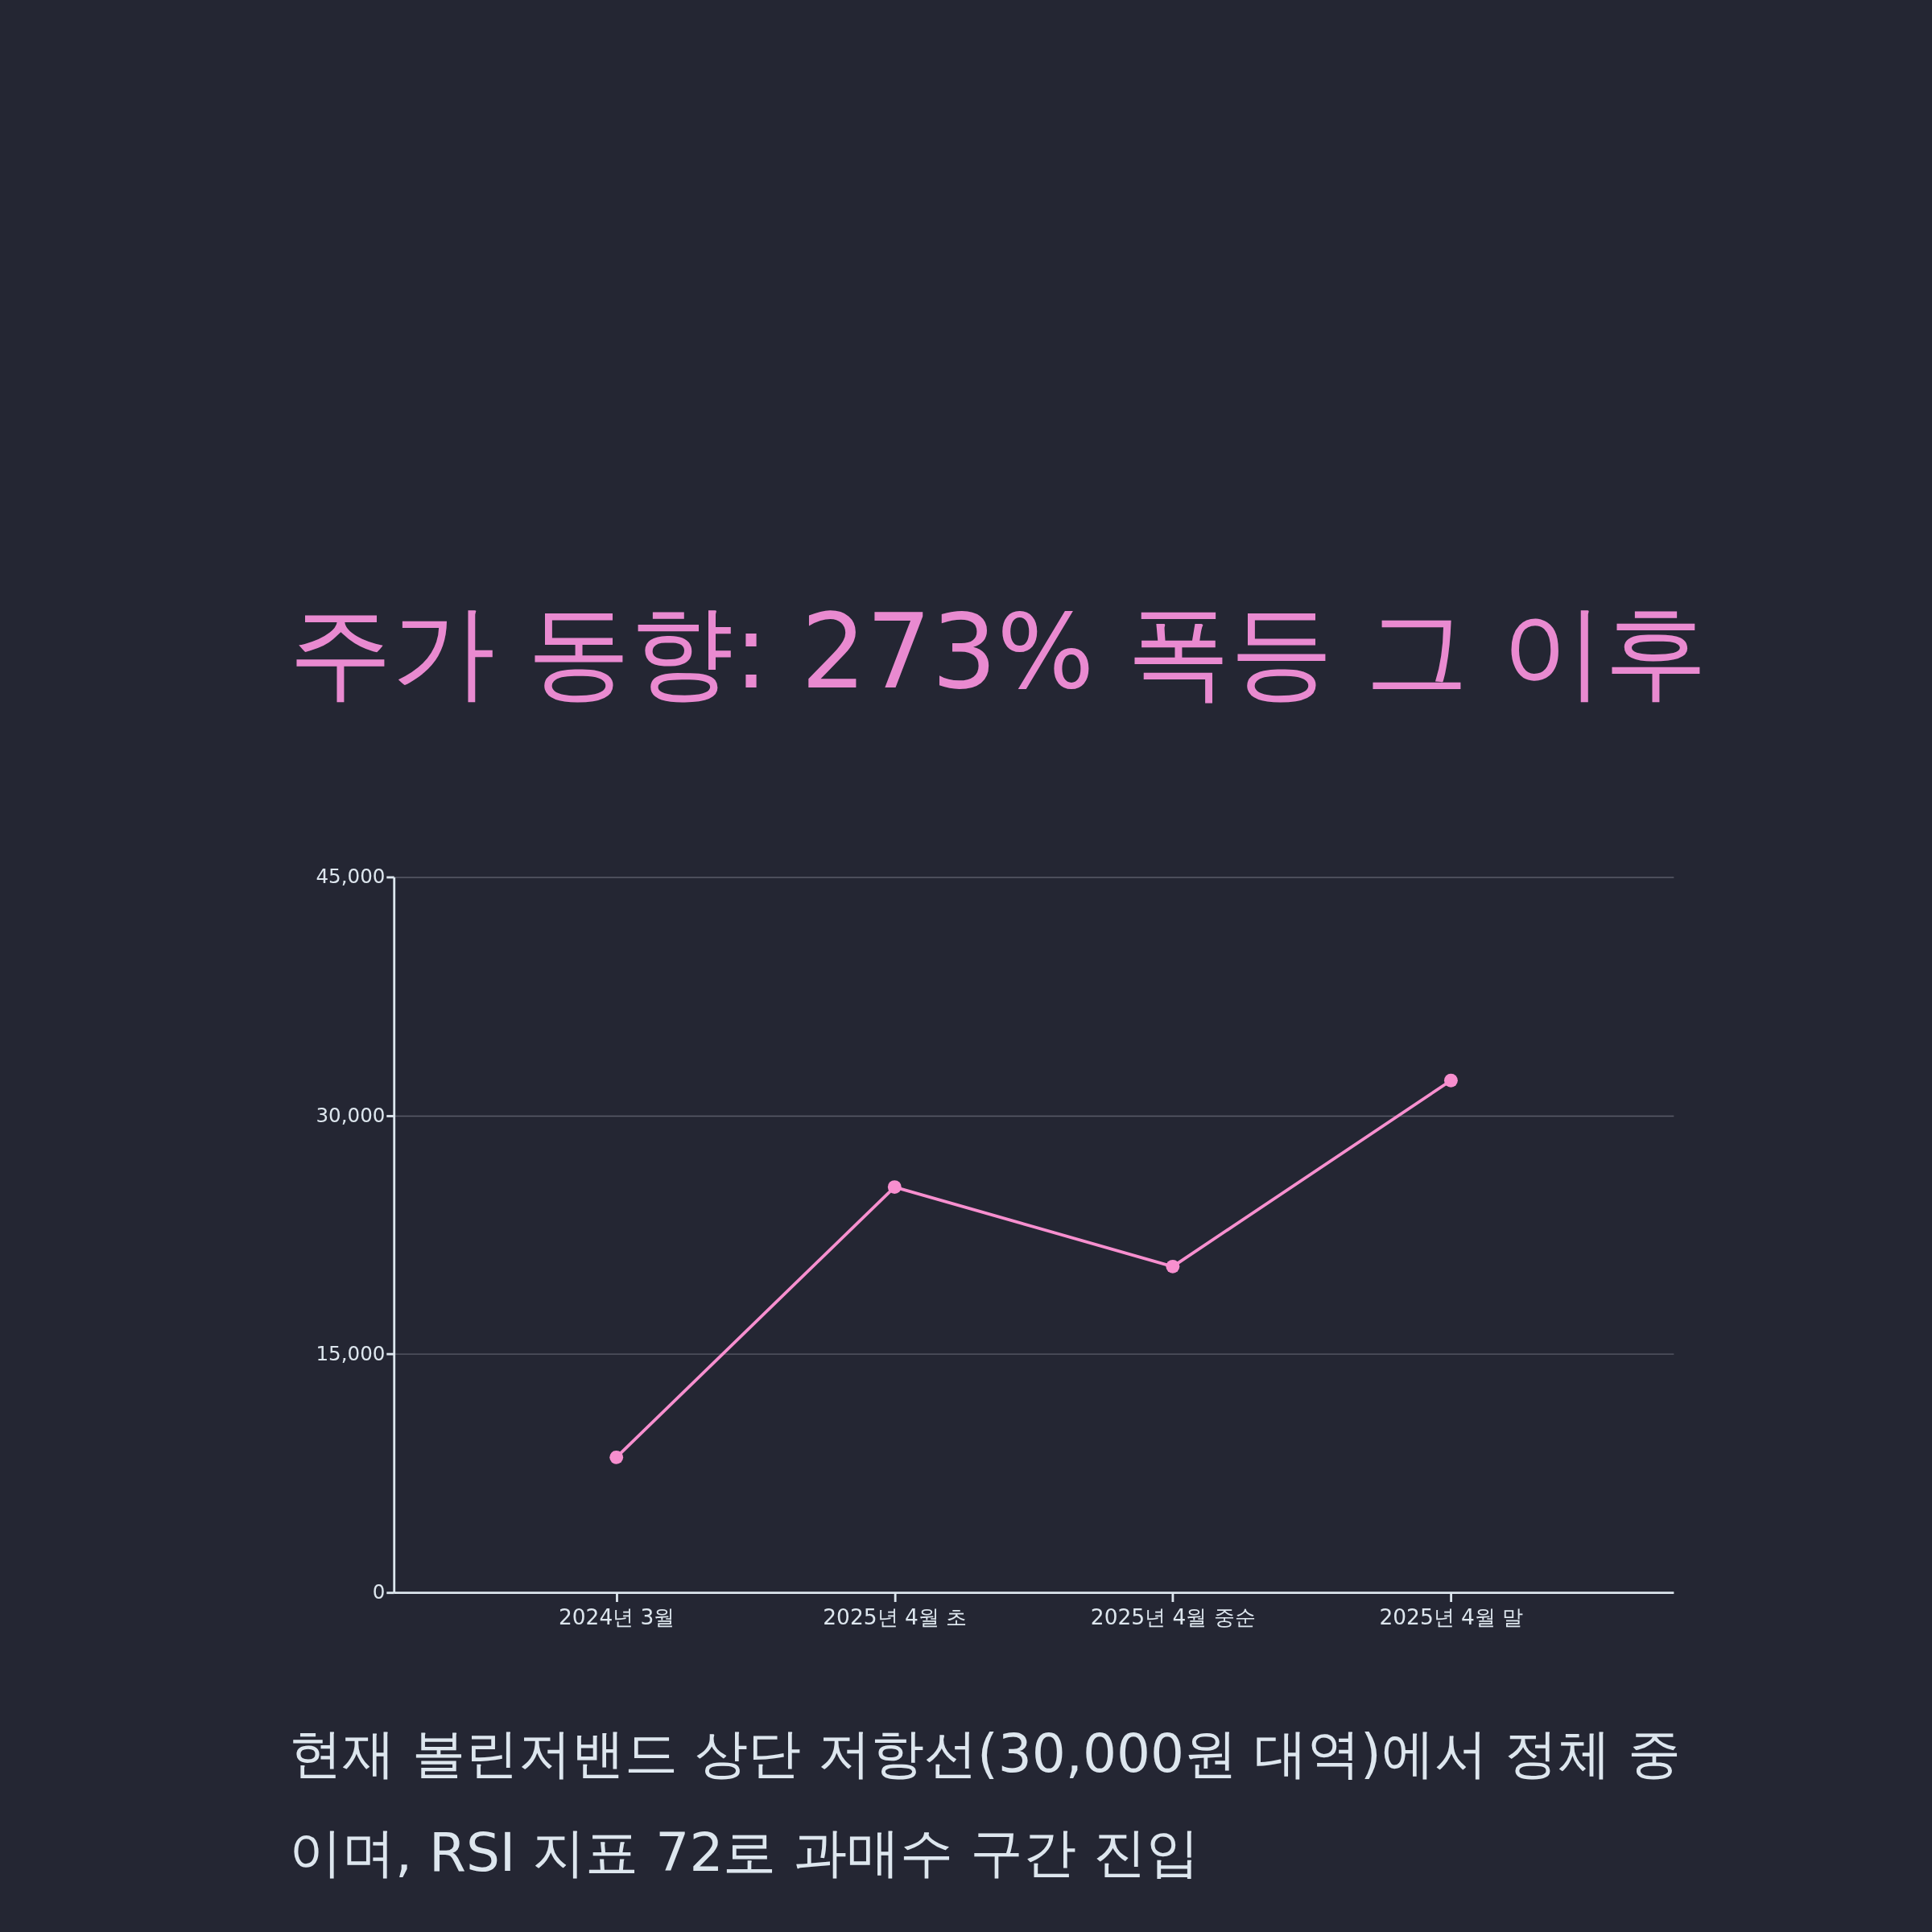 The width and height of the screenshot is (1932, 1932). Describe the element at coordinates (1451, 1617) in the screenshot. I see `x-tick-label: 2025년 4월 말` at that location.